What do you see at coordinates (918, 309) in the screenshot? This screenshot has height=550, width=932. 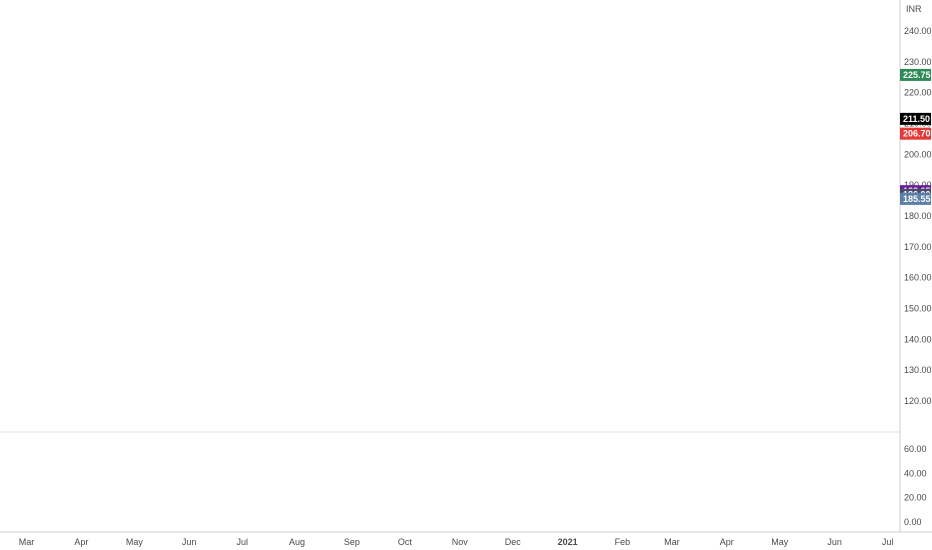 I see `price-tick-label: 150.00` at bounding box center [918, 309].